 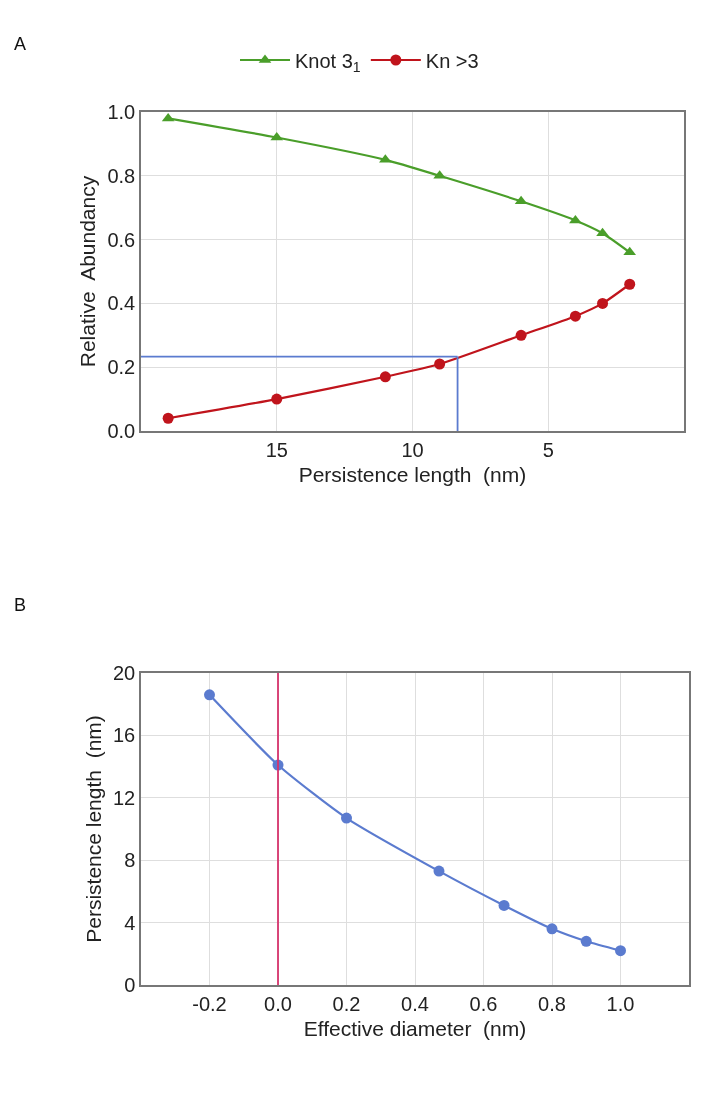 What do you see at coordinates (130, 860) in the screenshot?
I see `y-tick-label: 8` at bounding box center [130, 860].